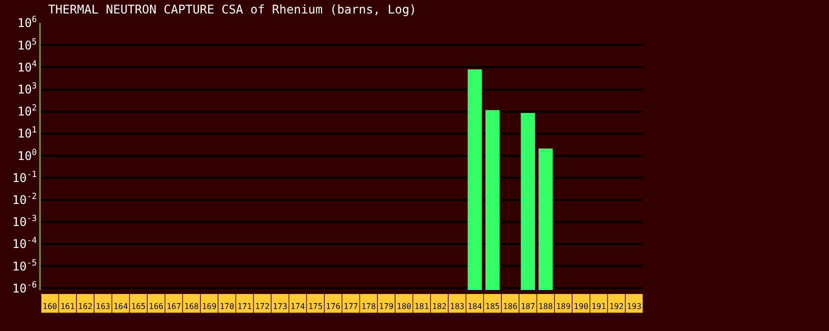  I want to click on x-tick-label: 182, so click(439, 306).